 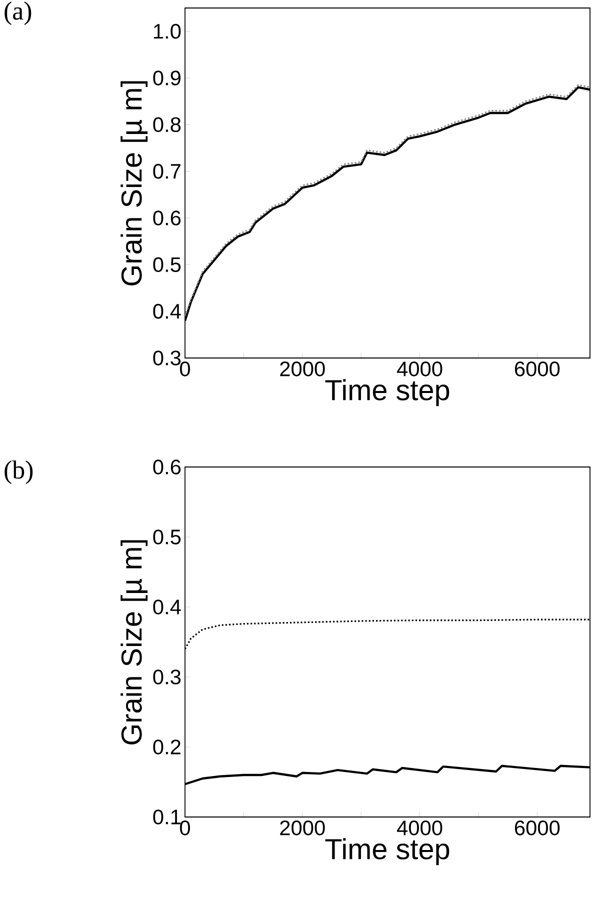 What do you see at coordinates (18, 472) in the screenshot?
I see `chart-title: (b)` at bounding box center [18, 472].